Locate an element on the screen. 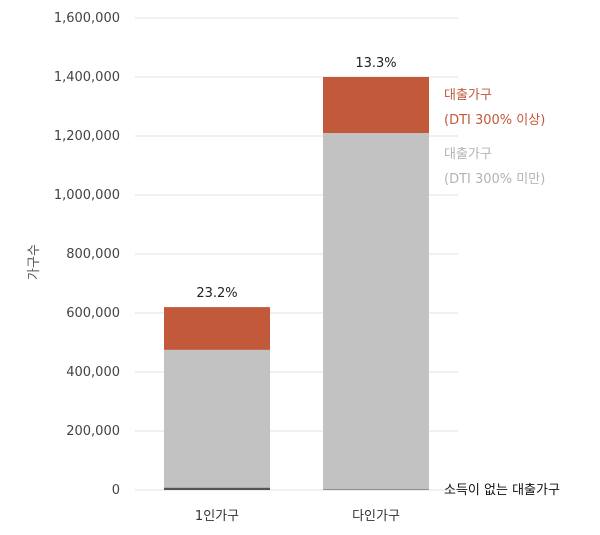  bar-value-label: 13.3% is located at coordinates (375, 63).